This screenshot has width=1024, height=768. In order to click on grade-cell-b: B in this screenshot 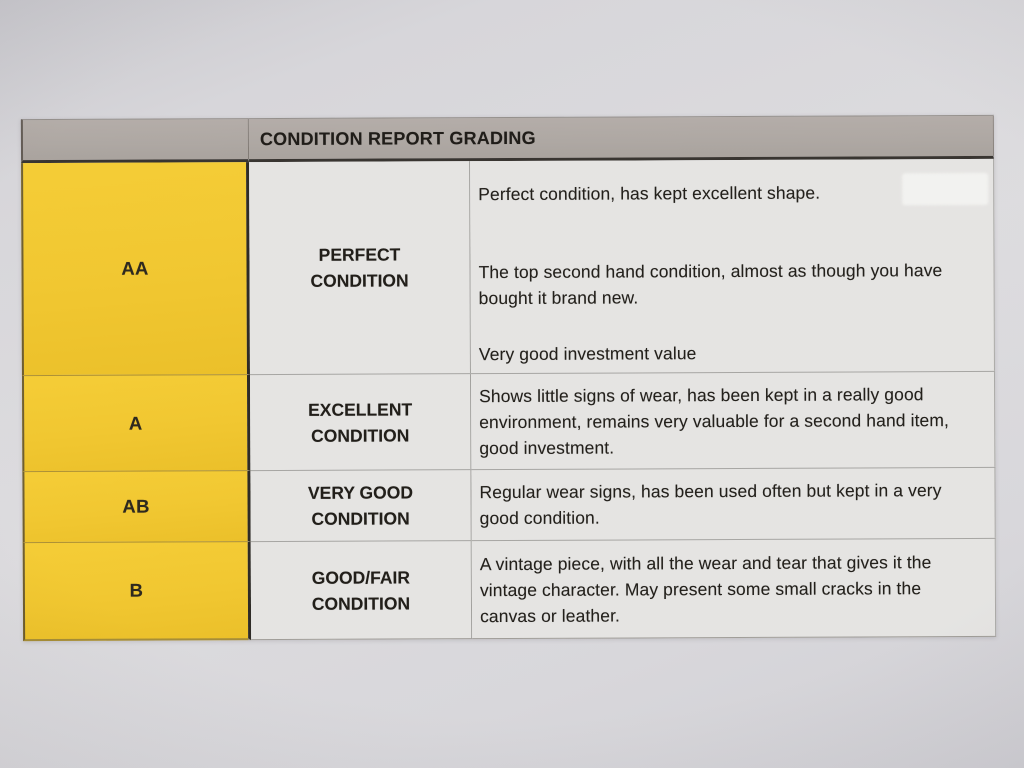, I will do `click(137, 591)`.